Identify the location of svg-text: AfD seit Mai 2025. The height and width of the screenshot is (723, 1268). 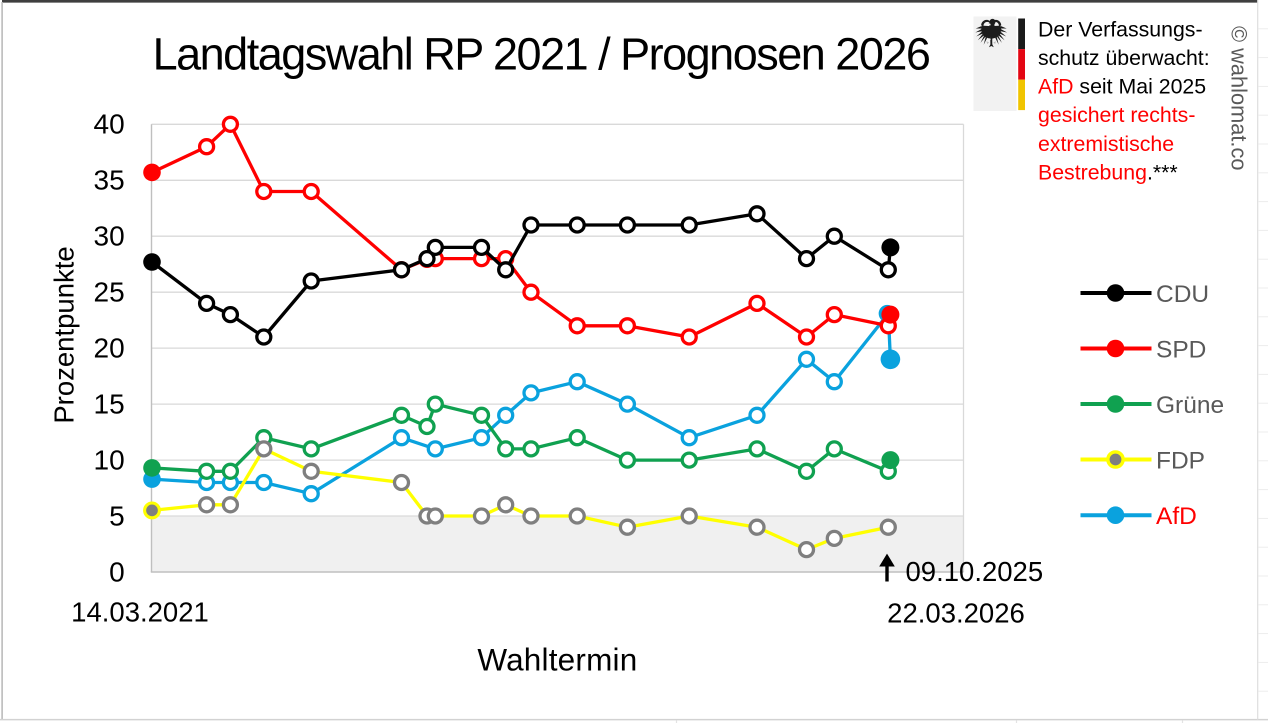
(1122, 87).